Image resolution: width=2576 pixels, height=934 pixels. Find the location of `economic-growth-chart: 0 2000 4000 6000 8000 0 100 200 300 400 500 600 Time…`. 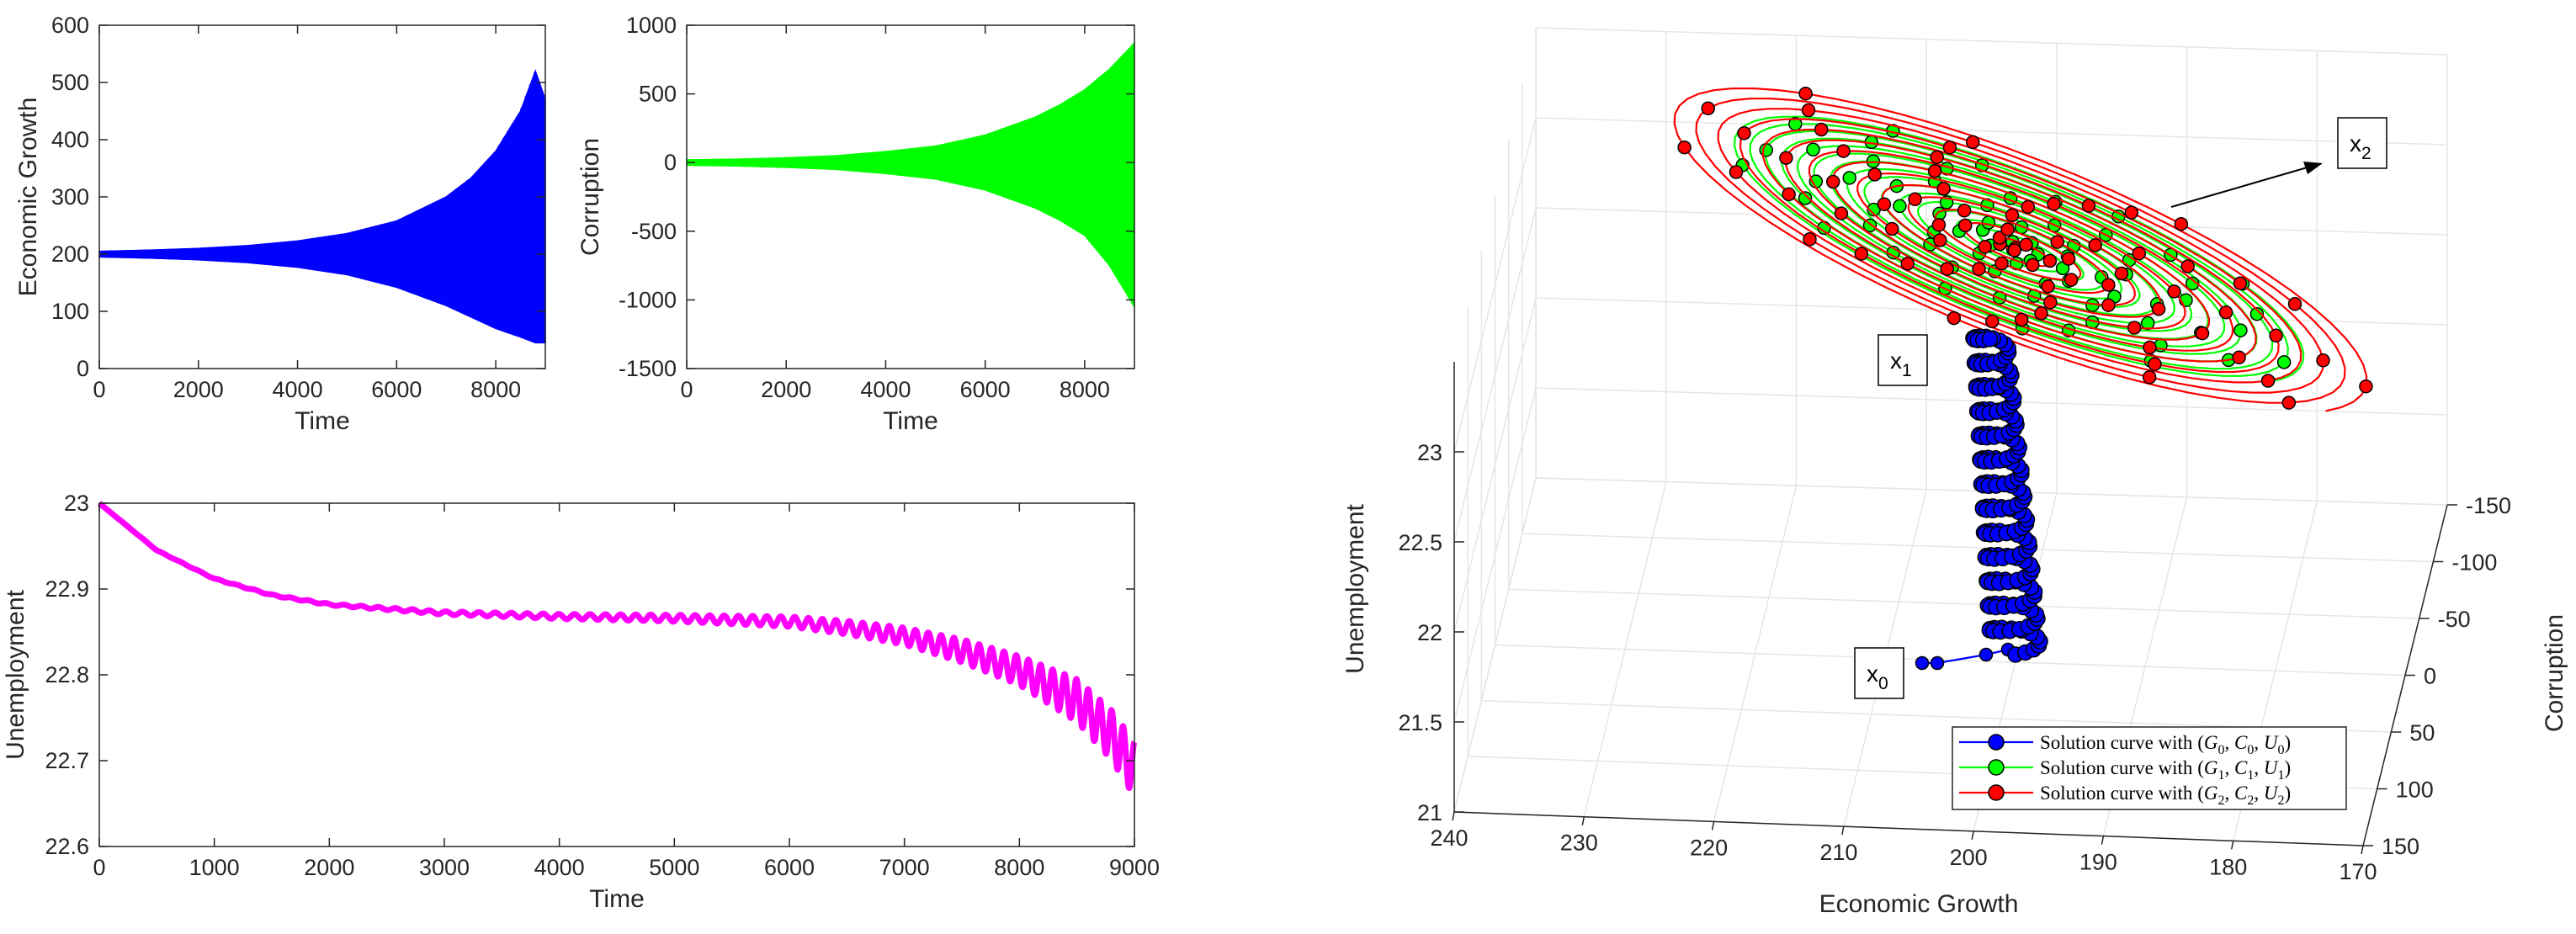

economic-growth-chart: 0 2000 4000 6000 8000 0 100 200 300 400 500 600 Time… is located at coordinates (280, 224).